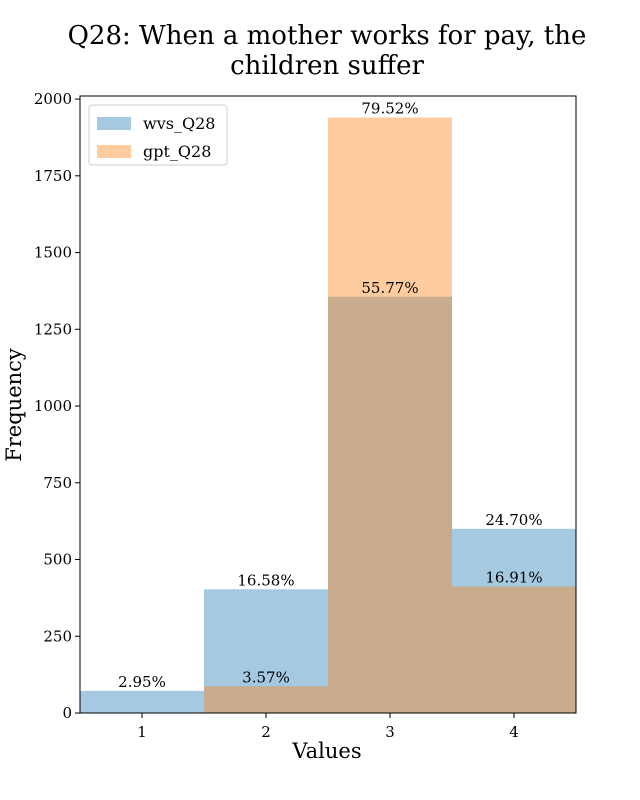 This screenshot has width=640, height=800. I want to click on bar-label-gpt_Q28-2: 3.57%, so click(266, 677).